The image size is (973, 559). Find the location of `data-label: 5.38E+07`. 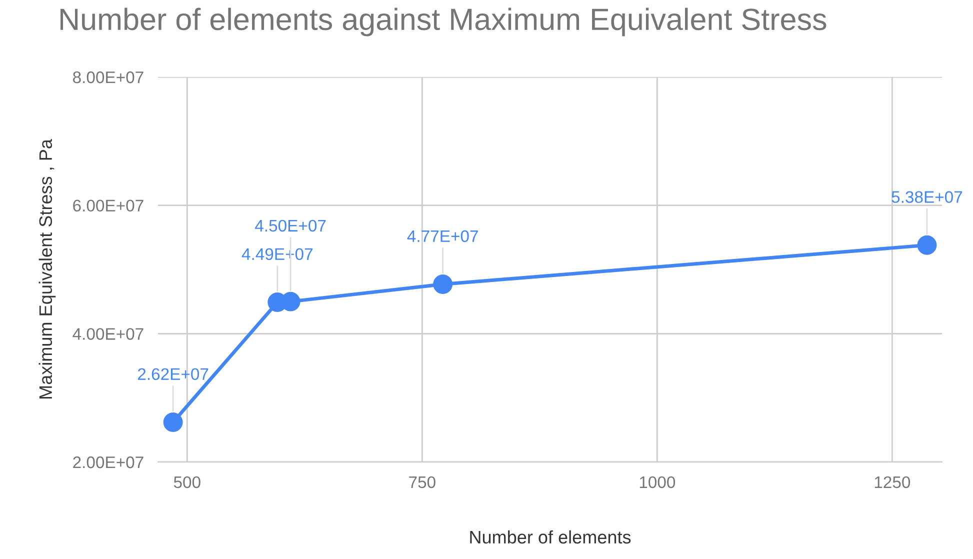

data-label: 5.38E+07 is located at coordinates (927, 197).